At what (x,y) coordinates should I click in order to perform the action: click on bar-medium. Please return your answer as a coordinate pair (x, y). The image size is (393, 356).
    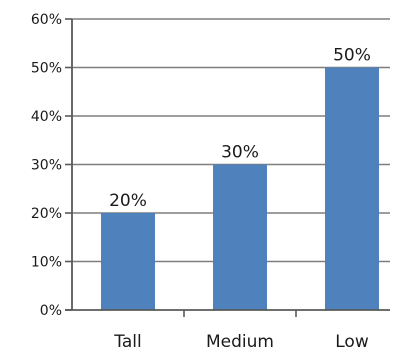
    Looking at the image, I should click on (240, 237).